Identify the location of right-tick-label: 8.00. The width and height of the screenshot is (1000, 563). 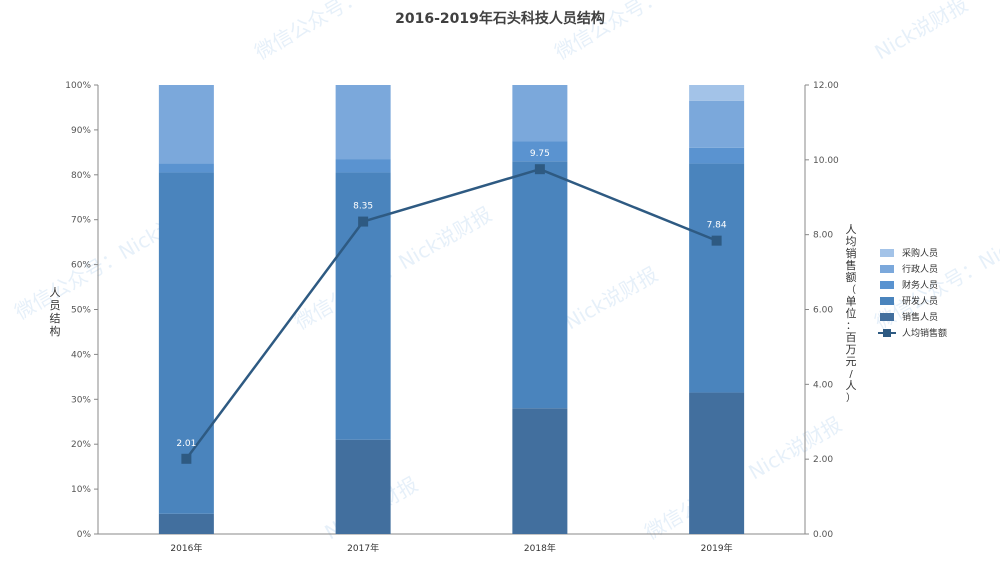
(823, 236).